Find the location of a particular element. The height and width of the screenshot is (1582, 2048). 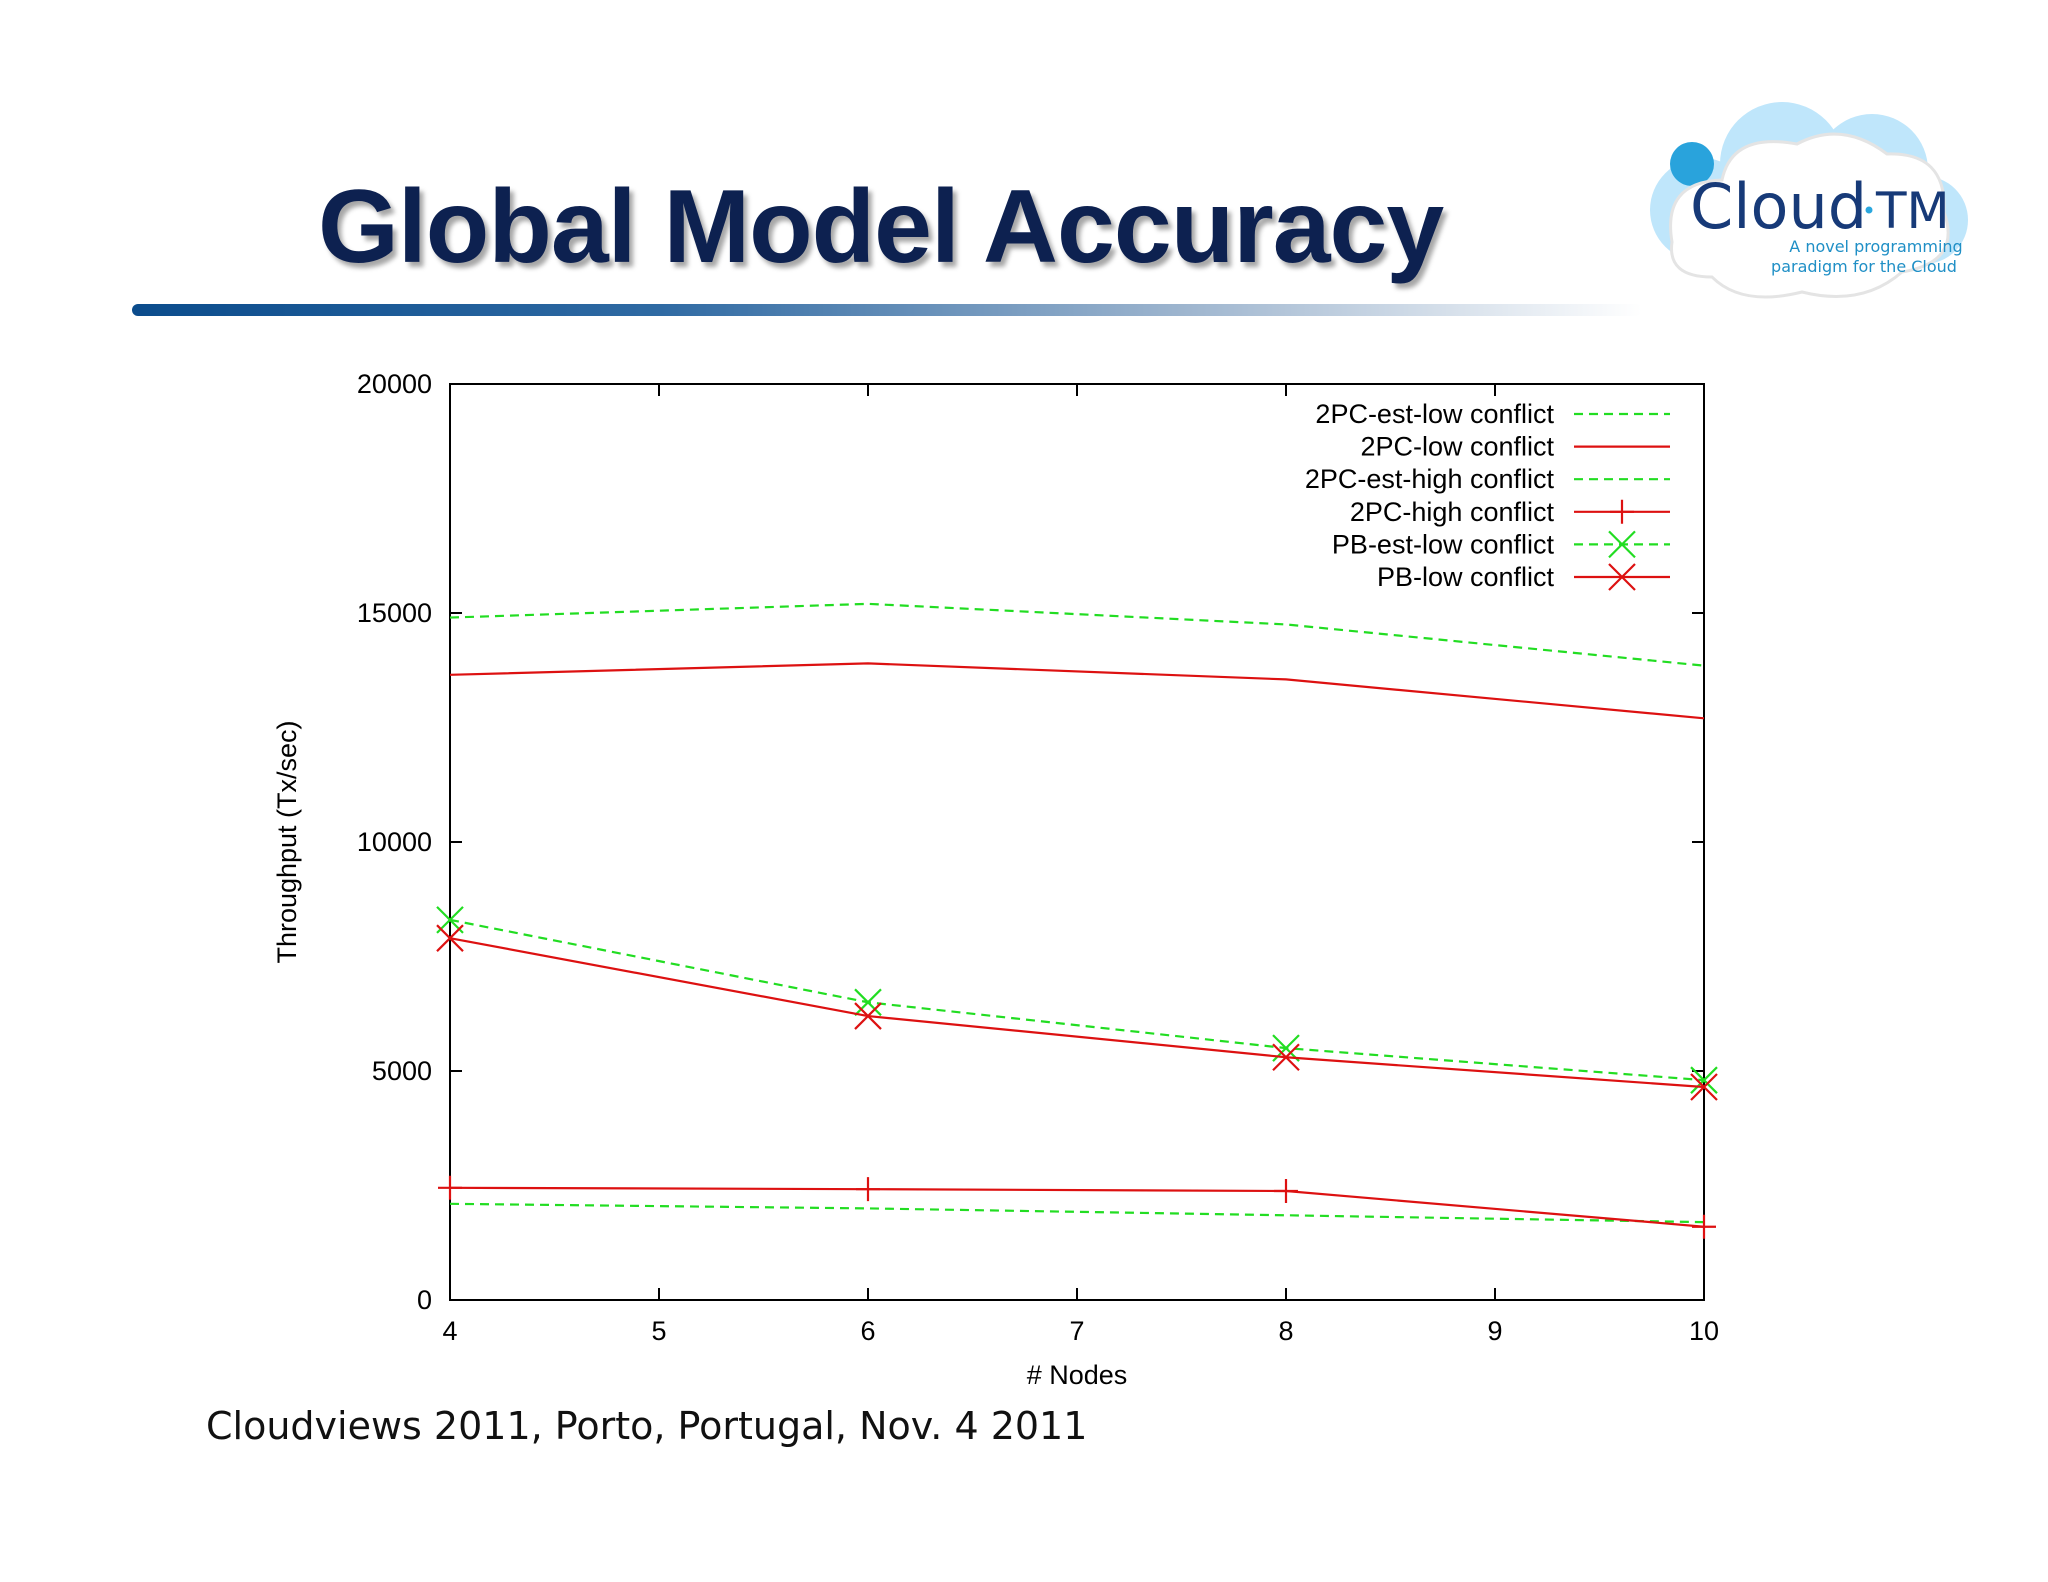

legend-item-0: 2PC-est-low conflict is located at coordinates (1492, 414).